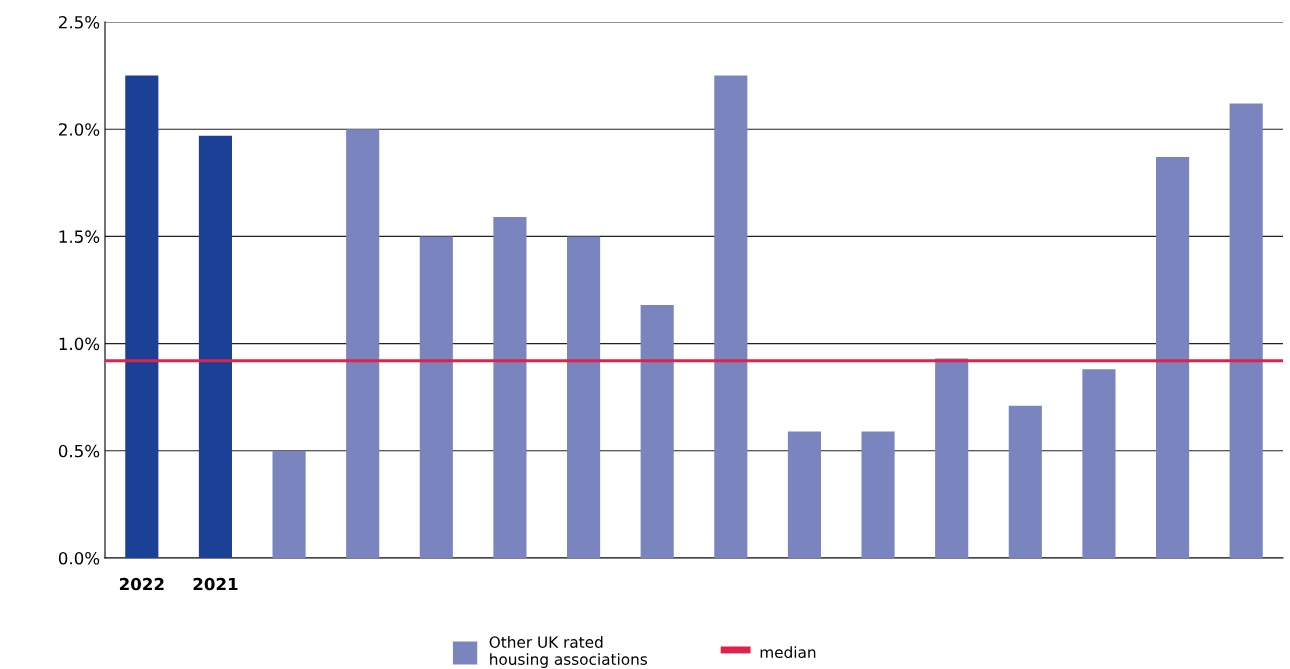 The image size is (1290, 669). I want to click on y-tick-label: 1.5%, so click(79, 236).